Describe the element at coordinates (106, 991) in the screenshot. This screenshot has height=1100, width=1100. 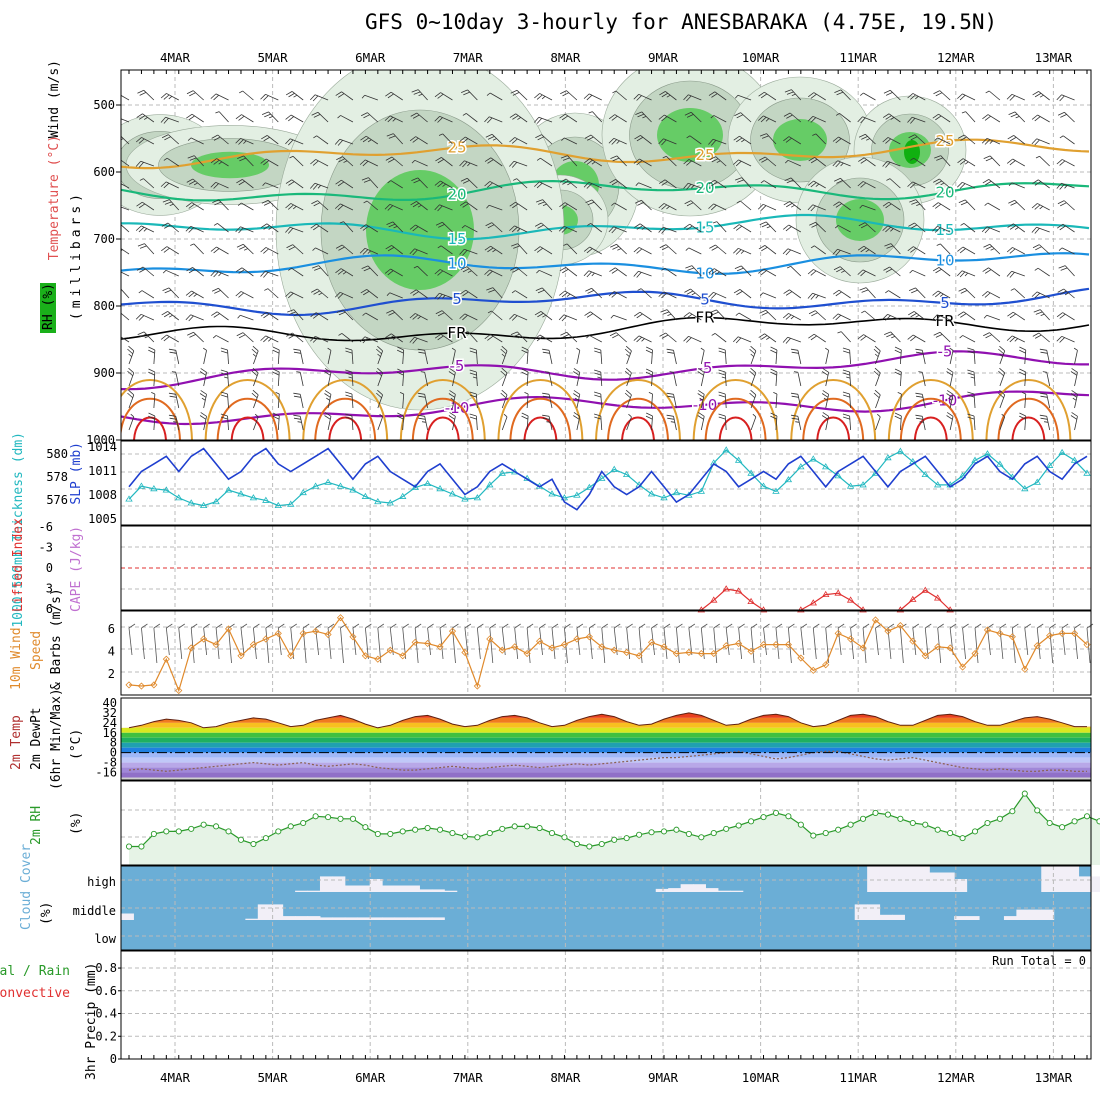
I see `precip-tick-label: 0.6` at that location.